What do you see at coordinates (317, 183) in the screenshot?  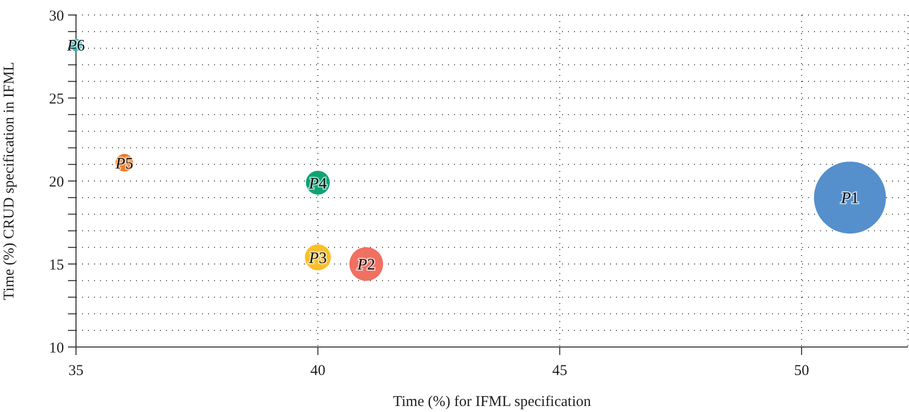 I see `series-label: P4` at bounding box center [317, 183].